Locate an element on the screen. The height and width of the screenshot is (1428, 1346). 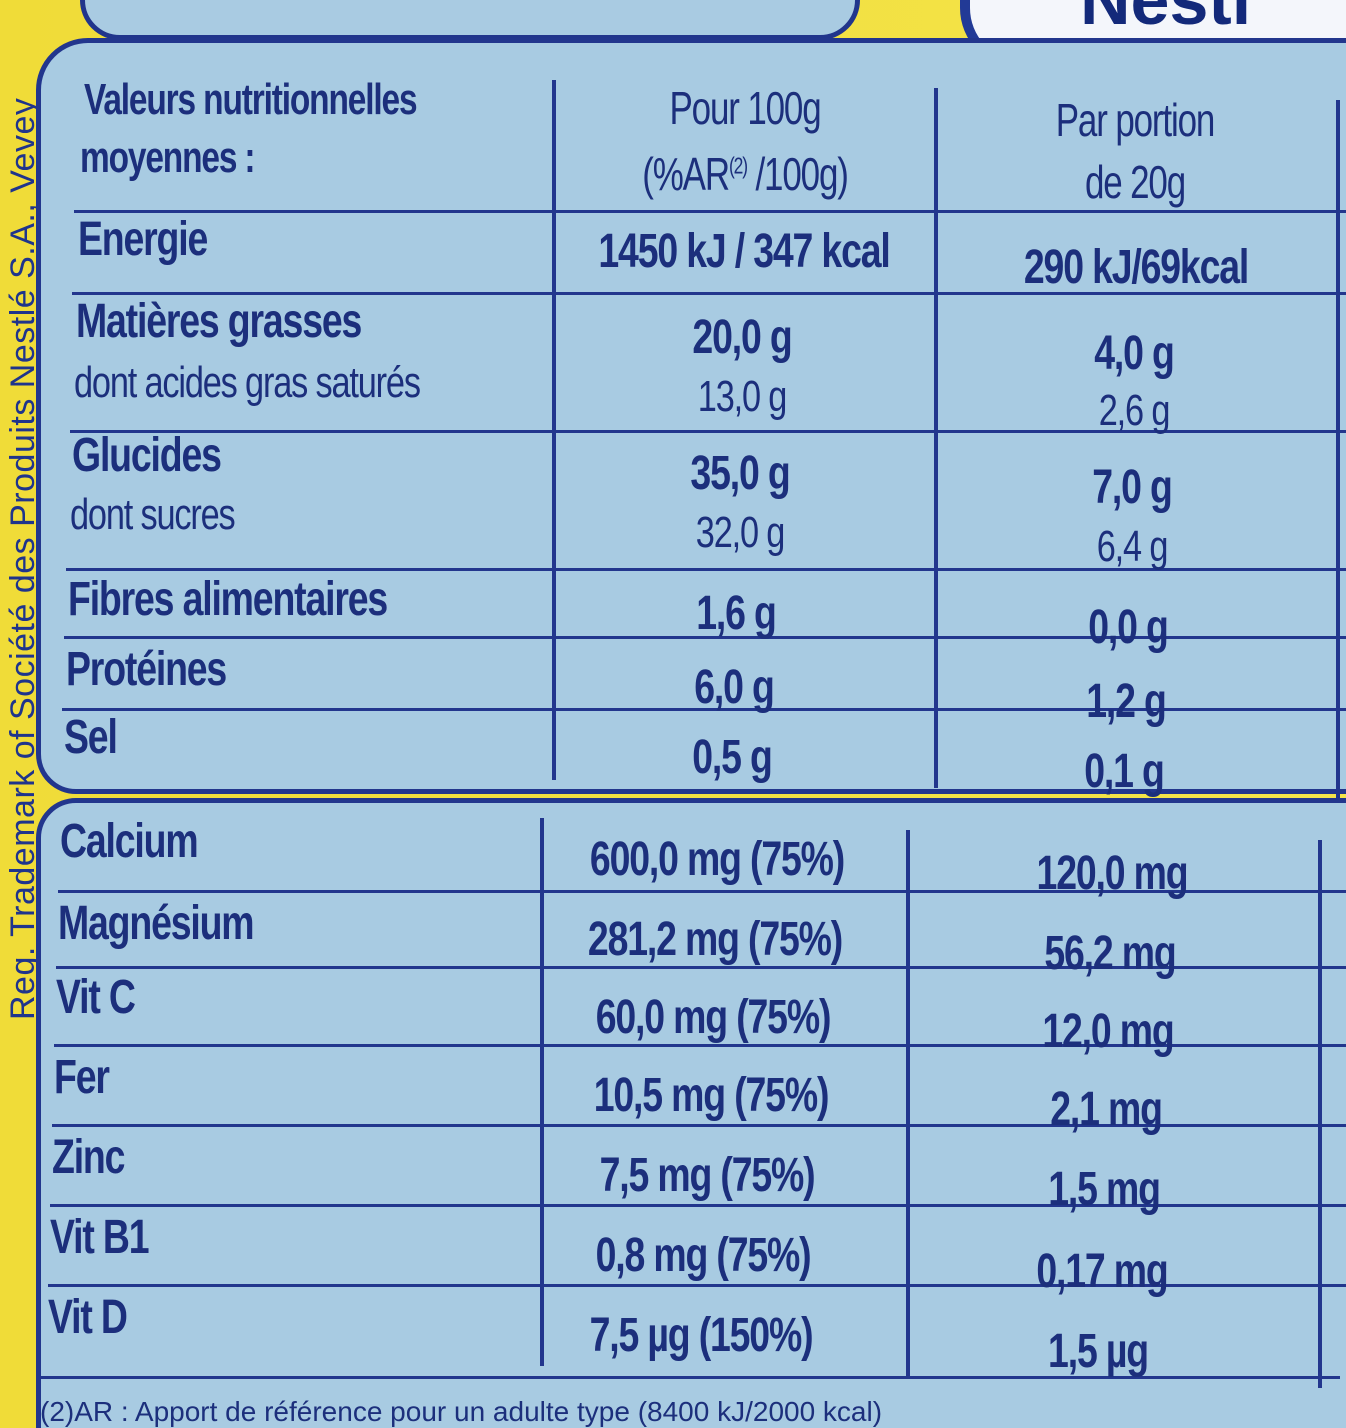
row-sublabel: dont acides gras saturés is located at coordinates (247, 382).